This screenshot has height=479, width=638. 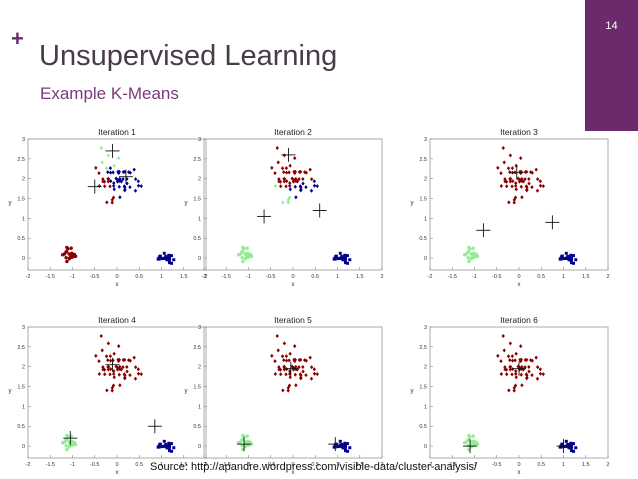 I want to click on x-tick-label: 0, so click(x=116, y=277).